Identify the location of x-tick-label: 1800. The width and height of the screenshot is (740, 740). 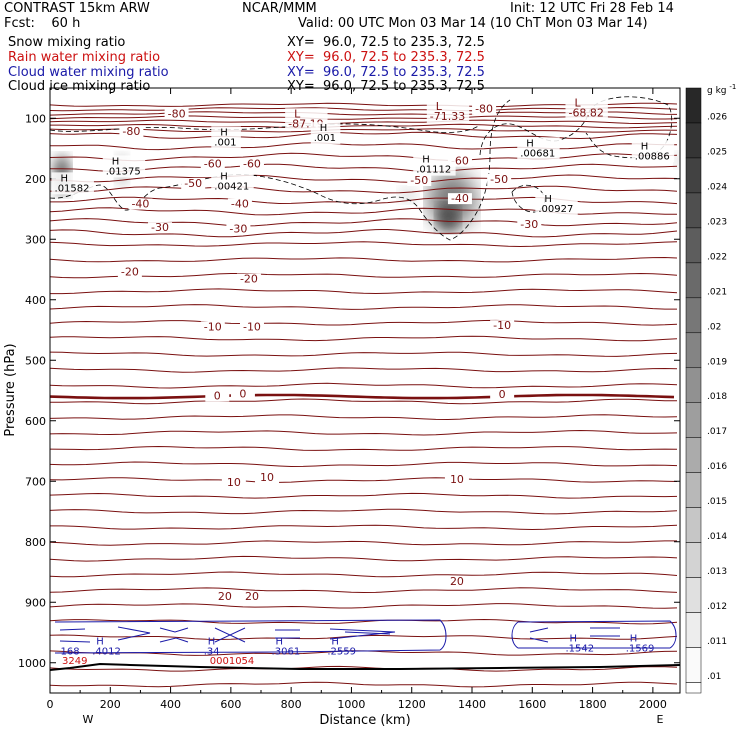
(593, 704).